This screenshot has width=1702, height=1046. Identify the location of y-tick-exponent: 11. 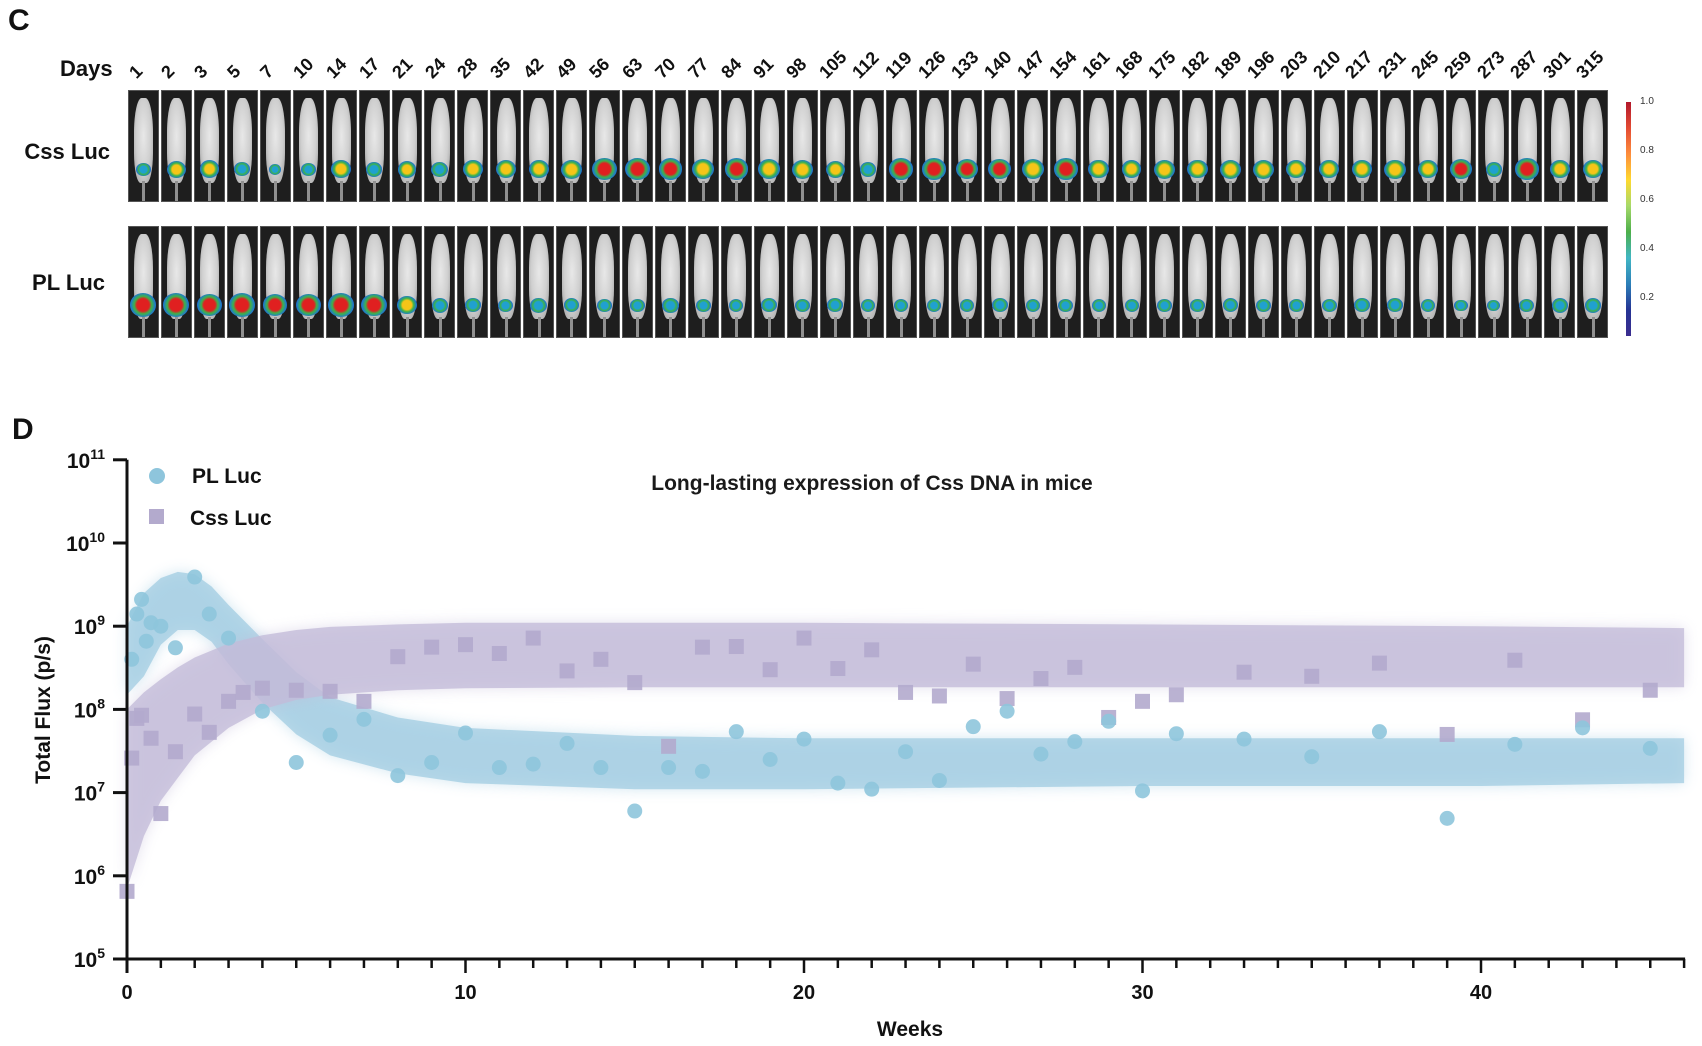
(97, 454).